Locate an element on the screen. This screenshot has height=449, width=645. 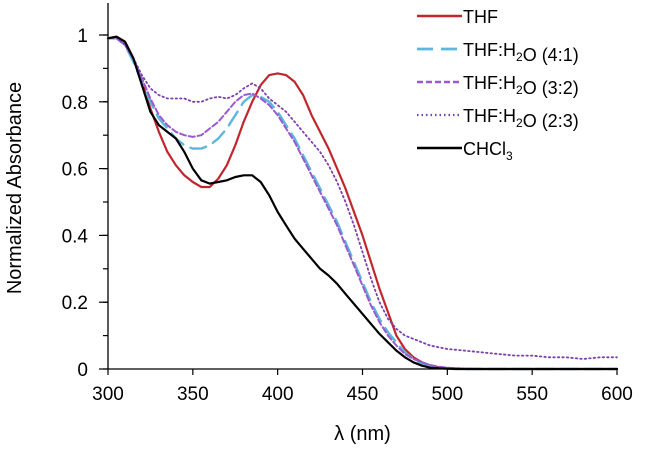
y-axis-title: Normalized Absorbance is located at coordinates (15, 188).